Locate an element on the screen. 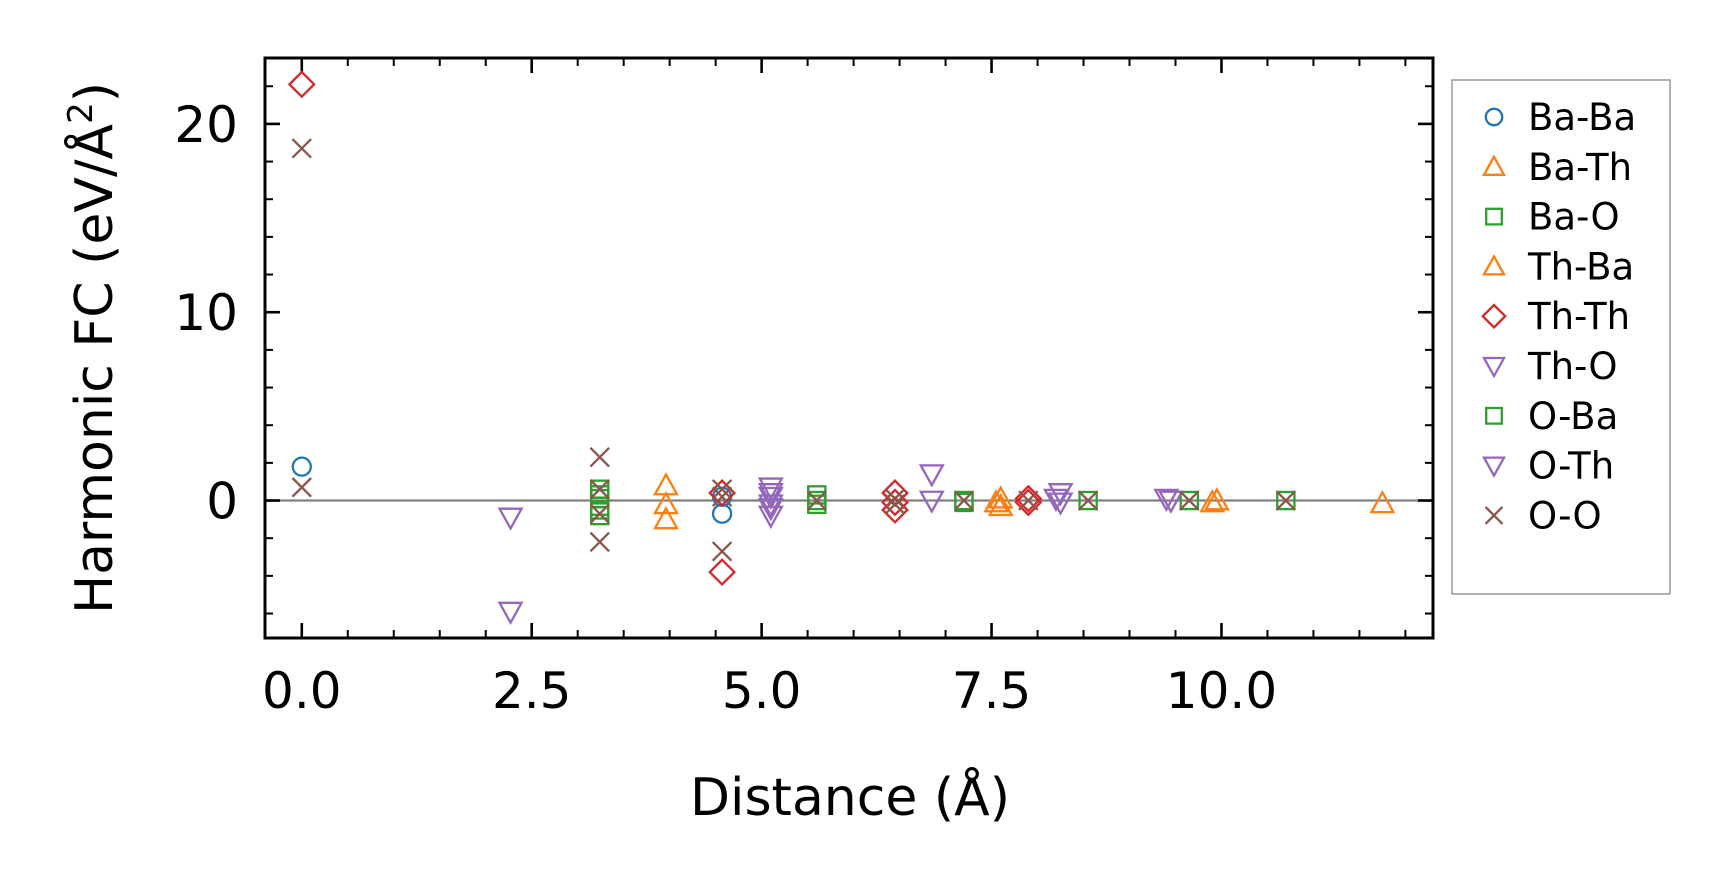 The image size is (1719, 883). legend-label-th-o: Th-O is located at coordinates (1572, 366).